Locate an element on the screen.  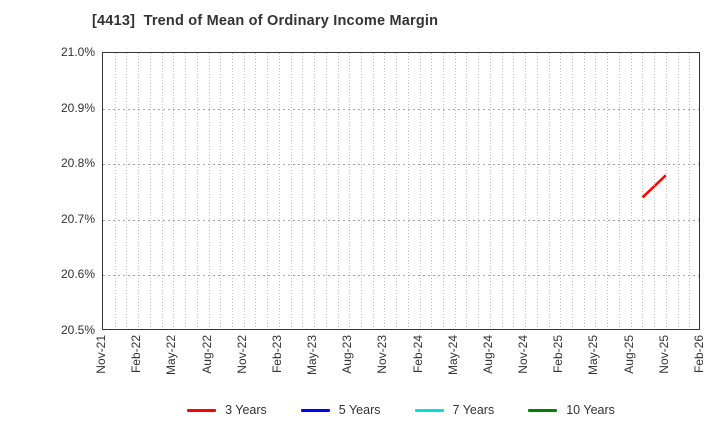
legend-item-10-years: 10 Years is located at coordinates (571, 410).